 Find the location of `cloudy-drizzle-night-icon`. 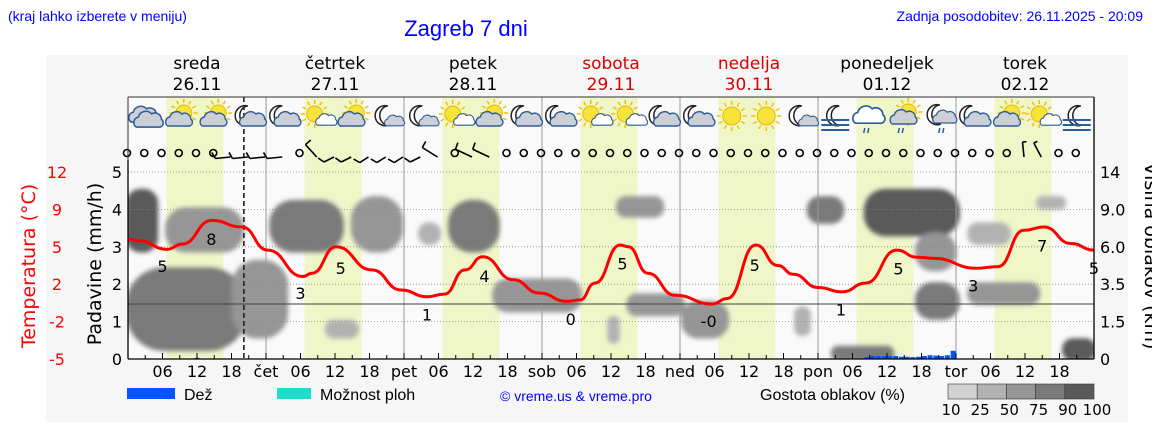

cloudy-drizzle-night-icon is located at coordinates (942, 118).